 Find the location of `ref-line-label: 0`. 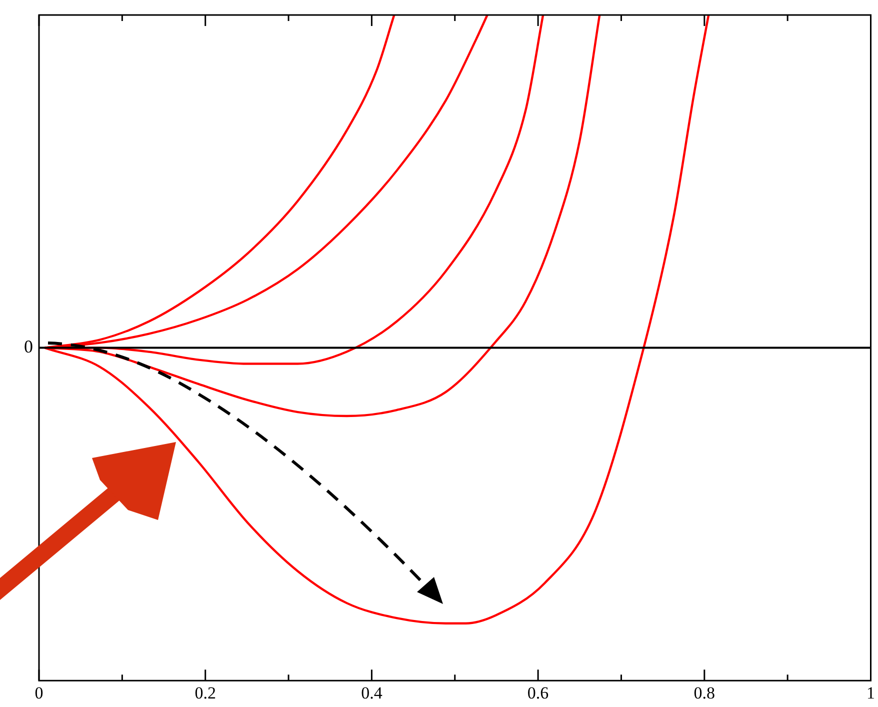

ref-line-label: 0 is located at coordinates (28, 346).